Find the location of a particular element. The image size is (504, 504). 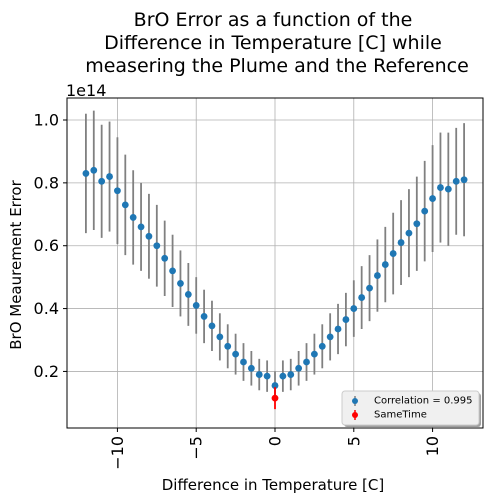

y-tick-label: 0.4 is located at coordinates (46, 308).